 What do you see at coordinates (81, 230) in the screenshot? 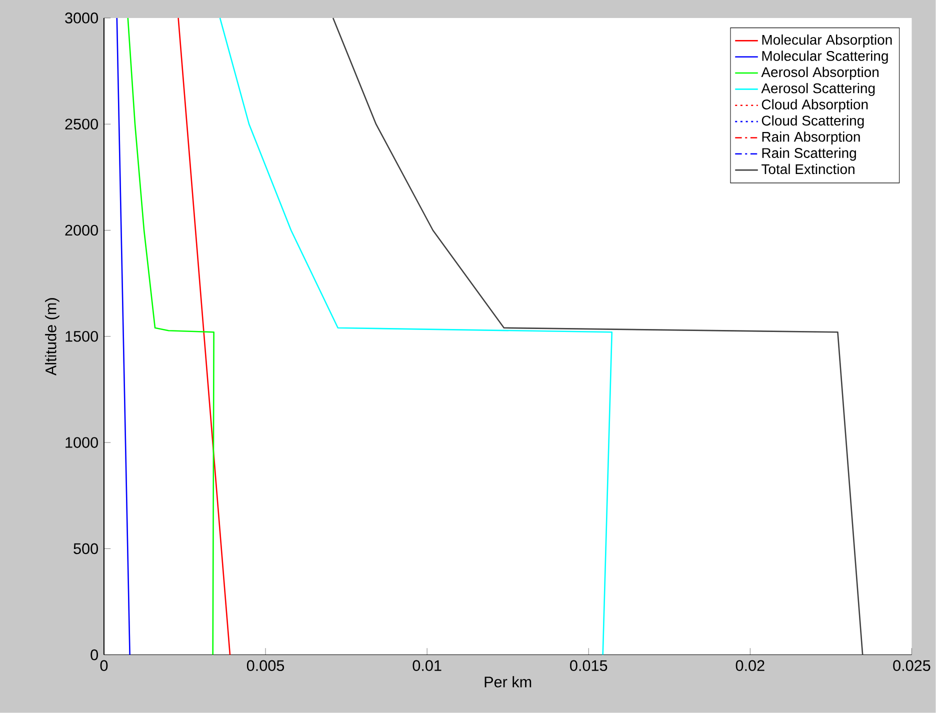
I see `y-tick-label: 2000` at bounding box center [81, 230].